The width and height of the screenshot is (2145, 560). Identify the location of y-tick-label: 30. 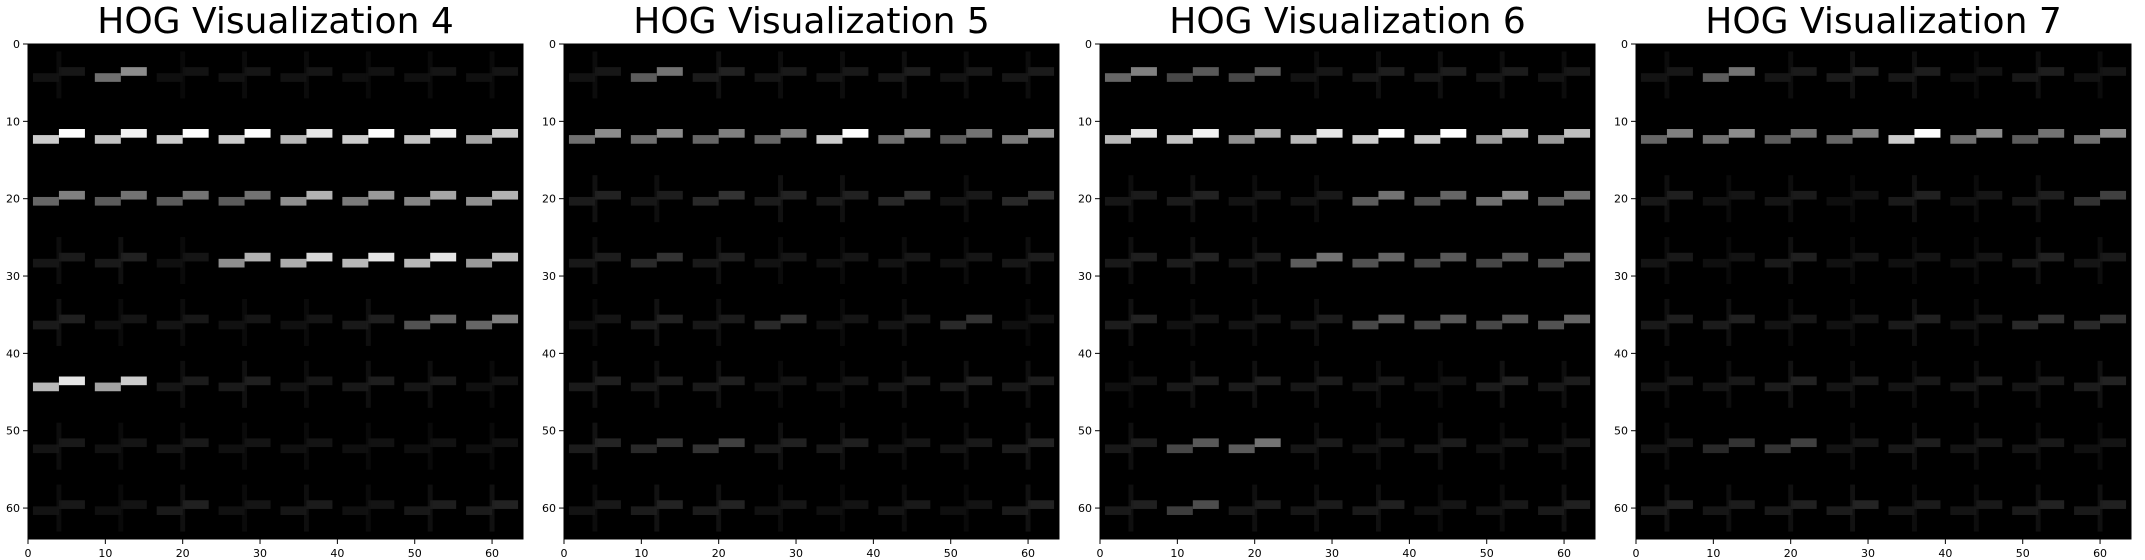
(1621, 276).